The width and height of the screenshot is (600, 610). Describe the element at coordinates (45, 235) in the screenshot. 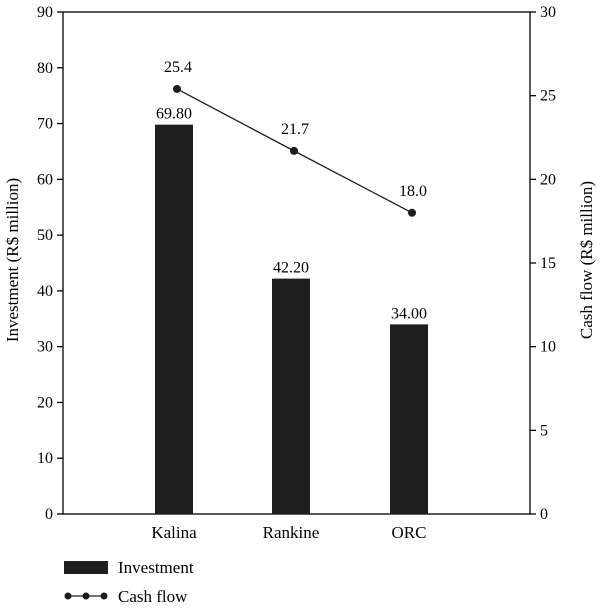

I see `y-left-tick-label: 50` at that location.